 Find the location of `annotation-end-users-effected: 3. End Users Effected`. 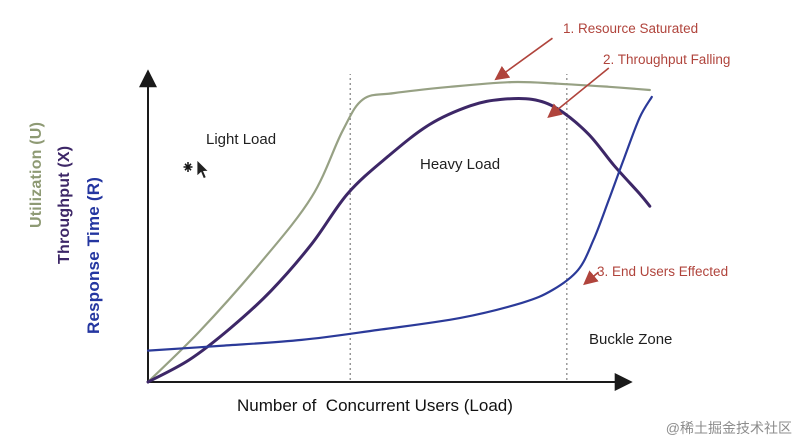

annotation-end-users-effected: 3. End Users Effected is located at coordinates (663, 271).